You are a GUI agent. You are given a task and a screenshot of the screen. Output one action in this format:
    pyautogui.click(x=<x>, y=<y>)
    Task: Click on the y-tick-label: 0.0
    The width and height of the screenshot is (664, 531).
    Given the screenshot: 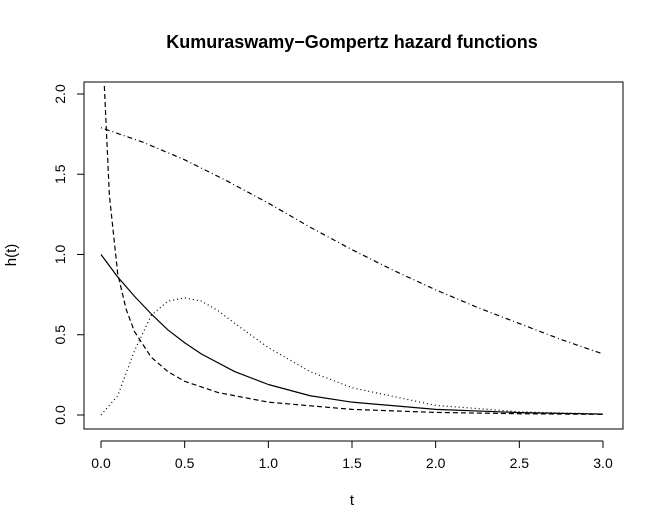 What is the action you would take?
    pyautogui.click(x=60, y=415)
    